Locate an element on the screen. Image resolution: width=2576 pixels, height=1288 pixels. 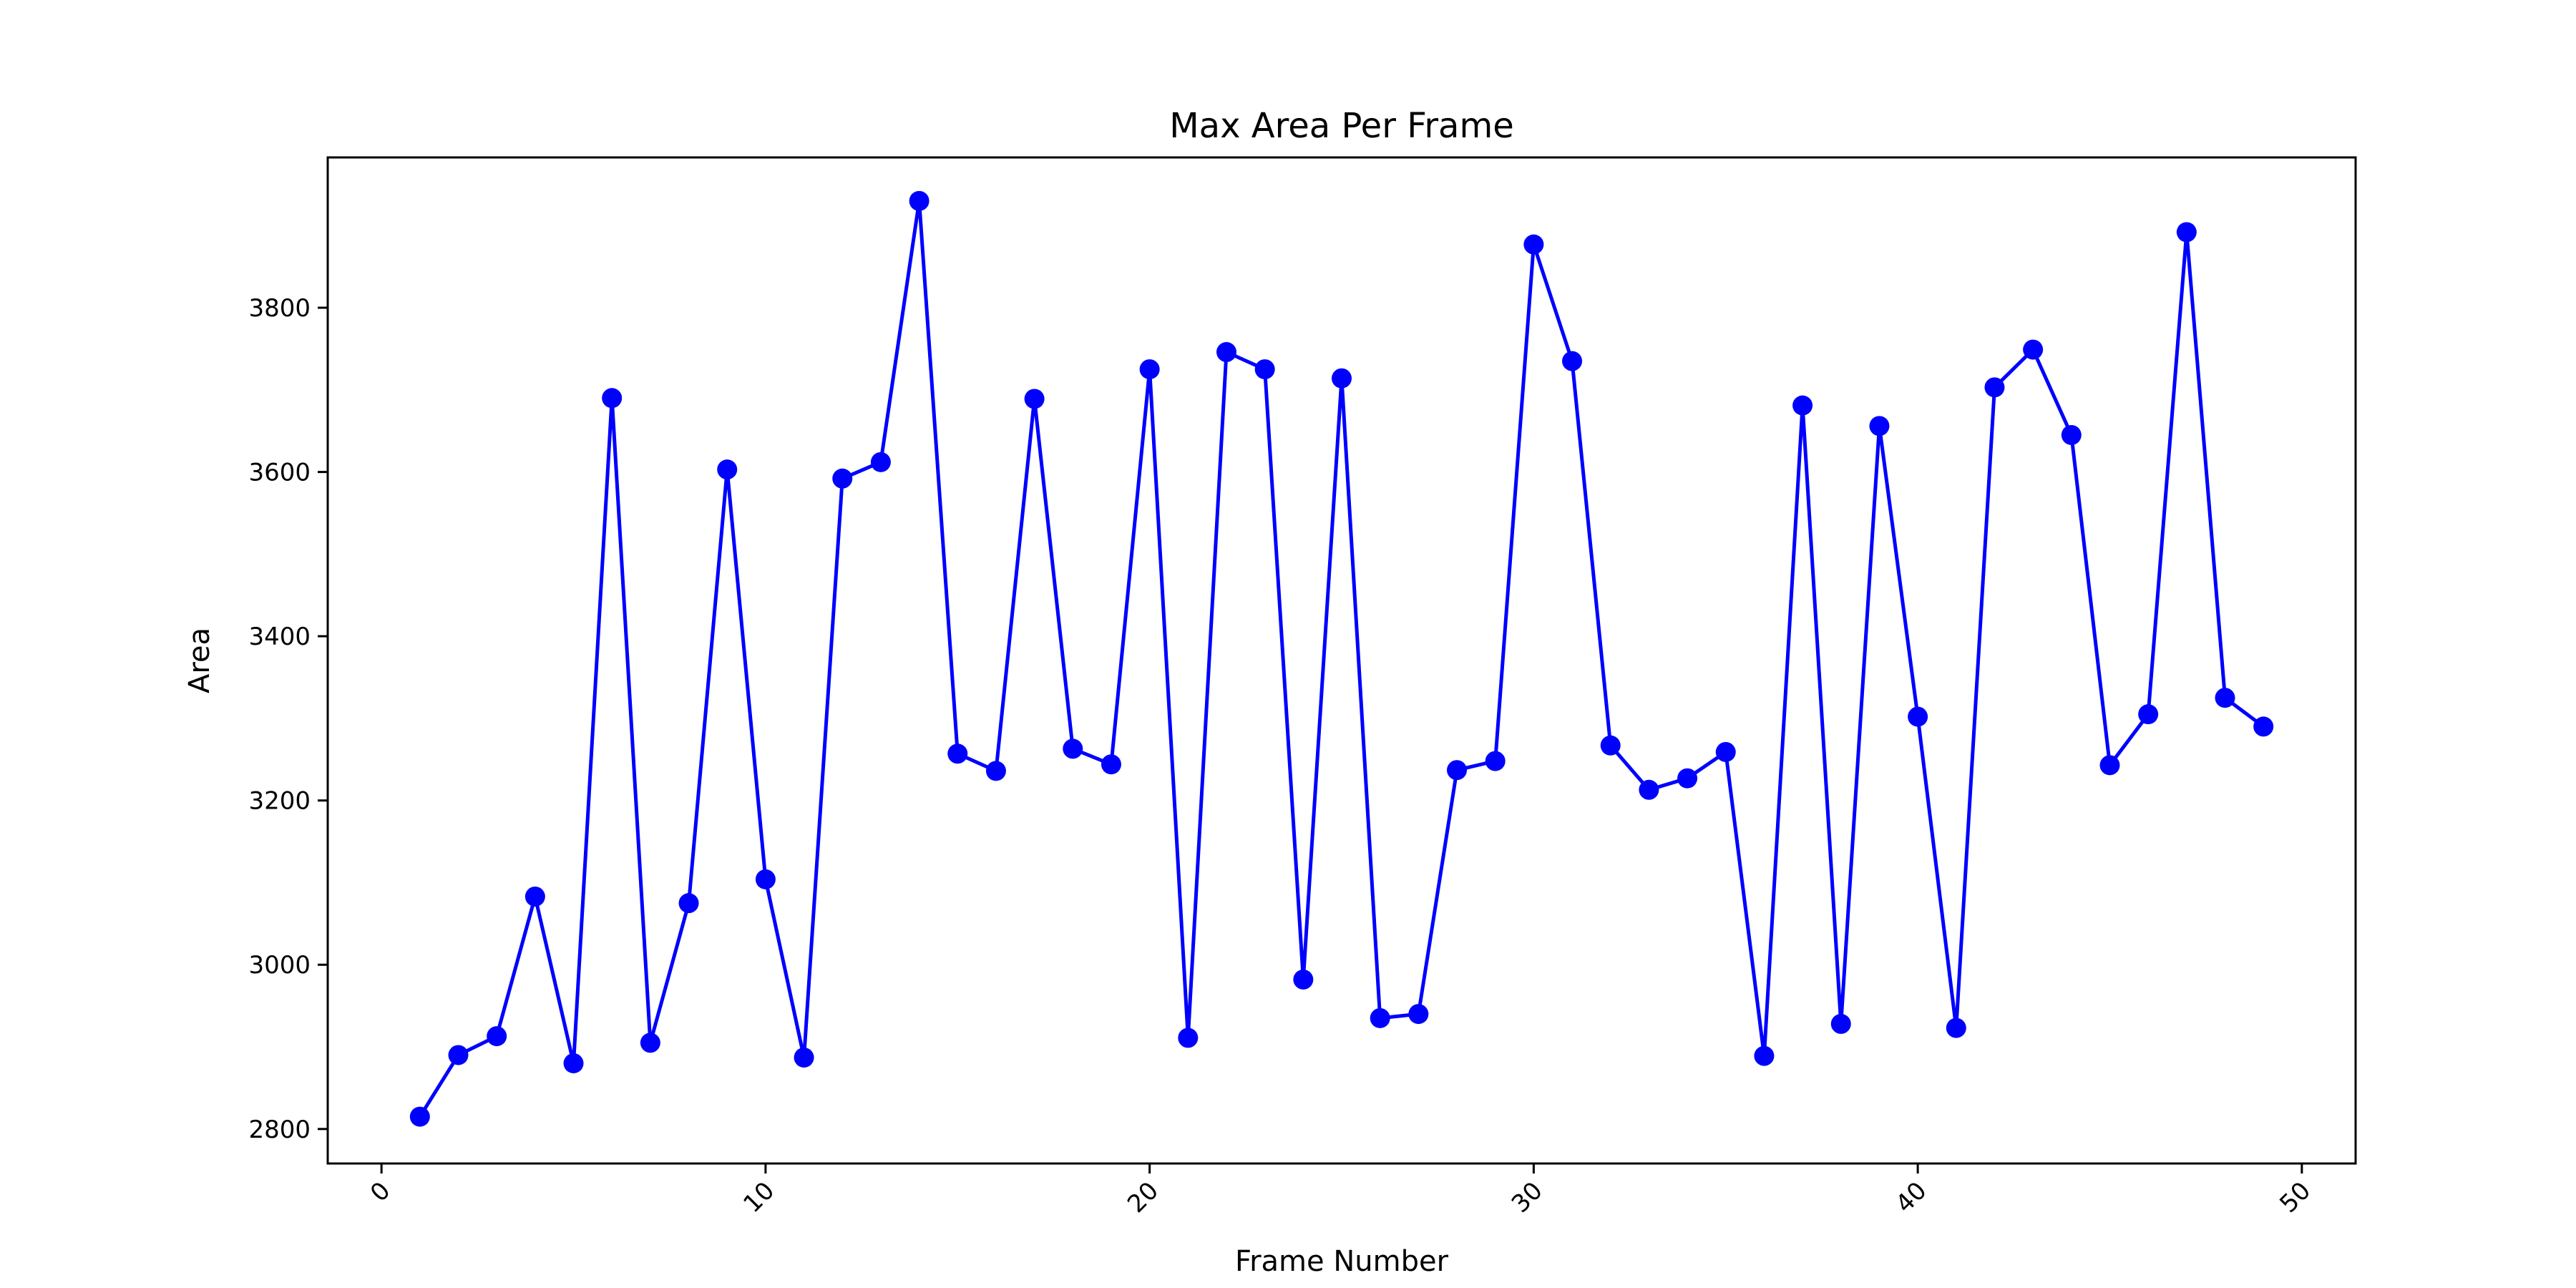
x-tick-label: 30 is located at coordinates (1527, 1197).